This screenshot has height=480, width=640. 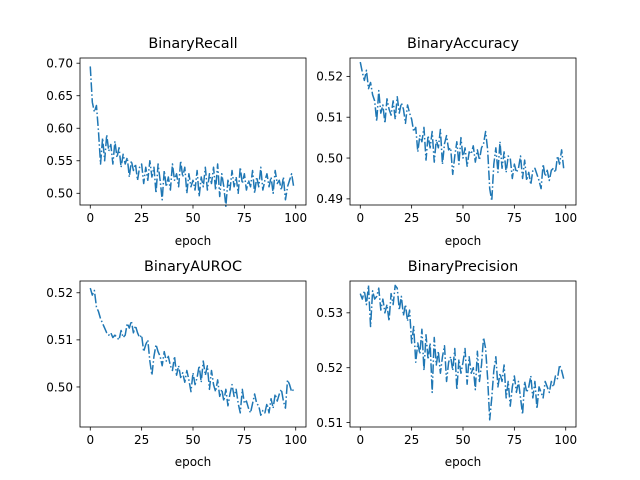 What do you see at coordinates (192, 44) in the screenshot?
I see `subplot-title: BinaryRecall` at bounding box center [192, 44].